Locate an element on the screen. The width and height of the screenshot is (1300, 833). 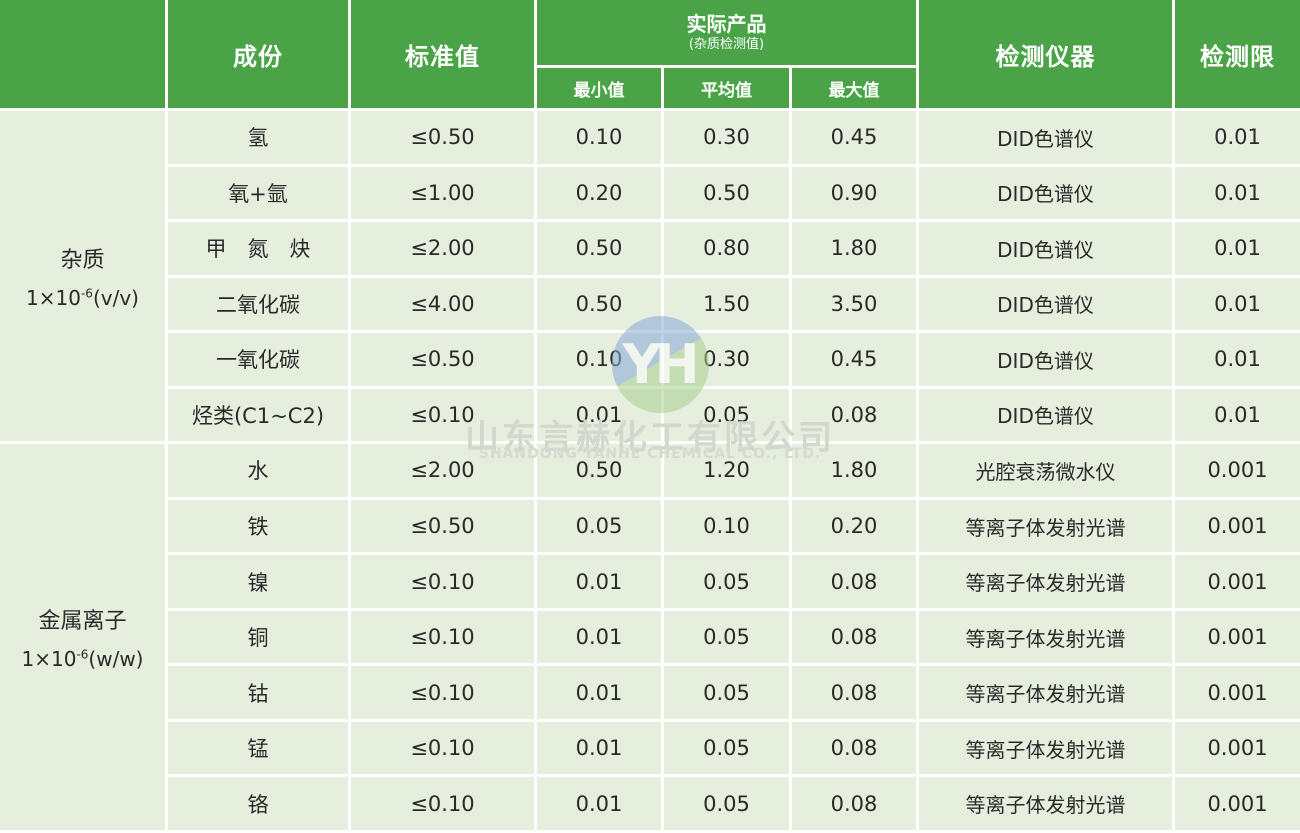
cell-component: 锰 is located at coordinates (258, 748).